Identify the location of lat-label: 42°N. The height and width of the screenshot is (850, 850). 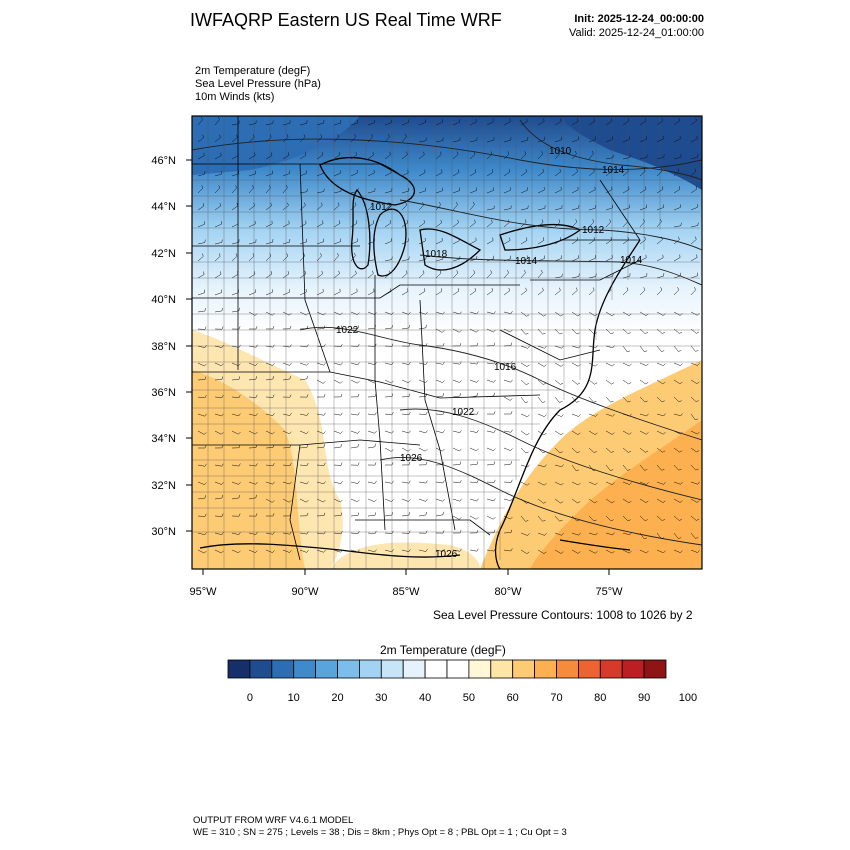
(163, 254).